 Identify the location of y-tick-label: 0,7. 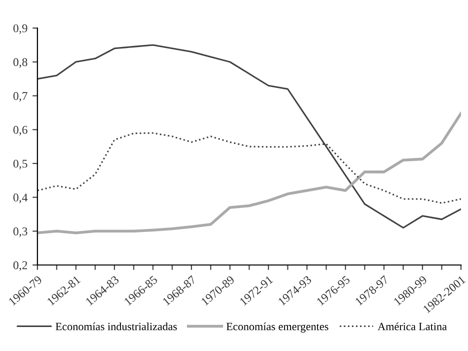
(20, 97).